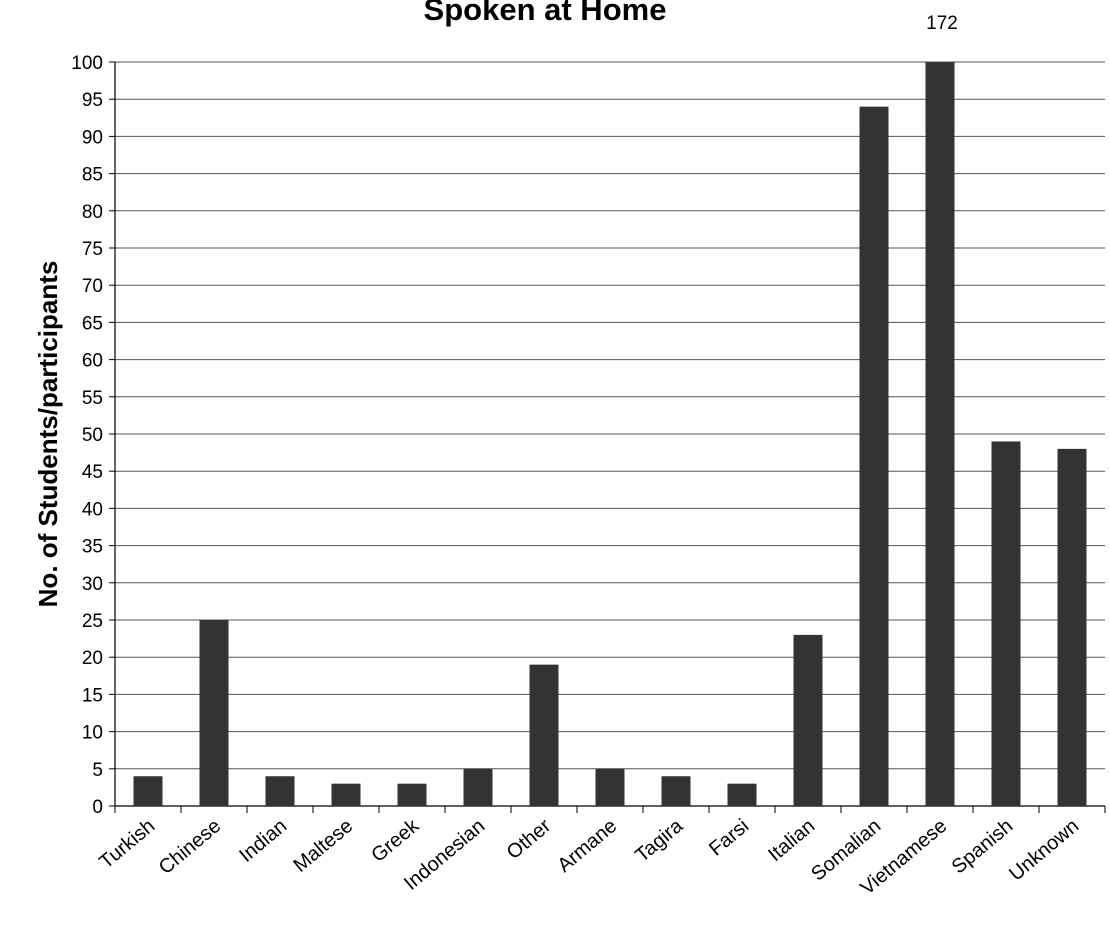 Image resolution: width=1109 pixels, height=946 pixels. I want to click on y-tick-label: 50, so click(92, 435).